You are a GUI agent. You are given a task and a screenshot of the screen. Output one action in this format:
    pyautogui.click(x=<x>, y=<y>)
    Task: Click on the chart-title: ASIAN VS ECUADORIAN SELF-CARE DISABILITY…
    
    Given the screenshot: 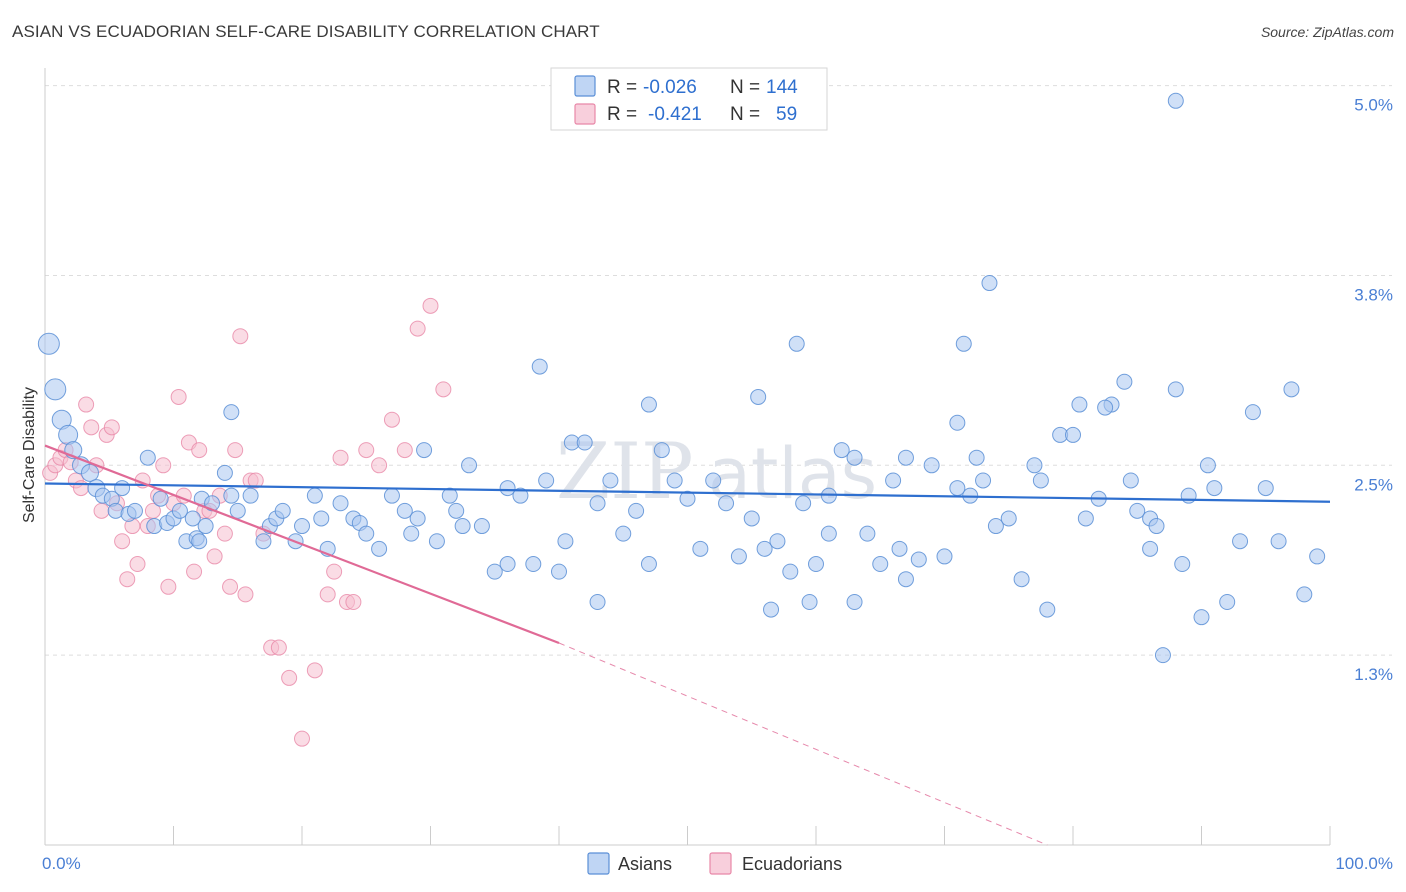 What is the action you would take?
    pyautogui.click(x=306, y=31)
    